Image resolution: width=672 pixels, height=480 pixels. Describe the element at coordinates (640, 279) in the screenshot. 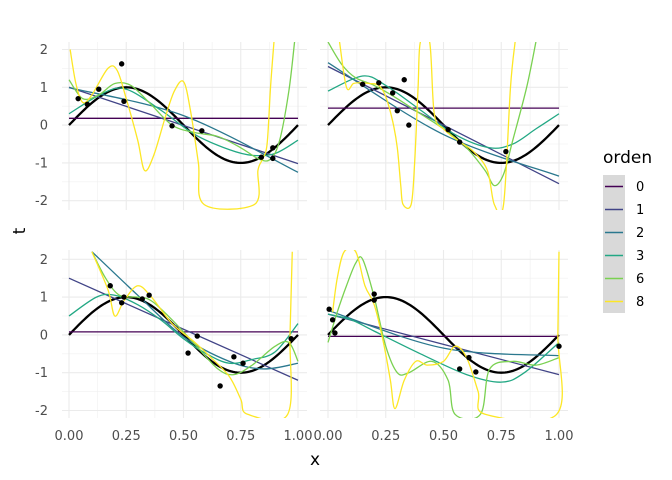

I see `legend-label: 6` at that location.